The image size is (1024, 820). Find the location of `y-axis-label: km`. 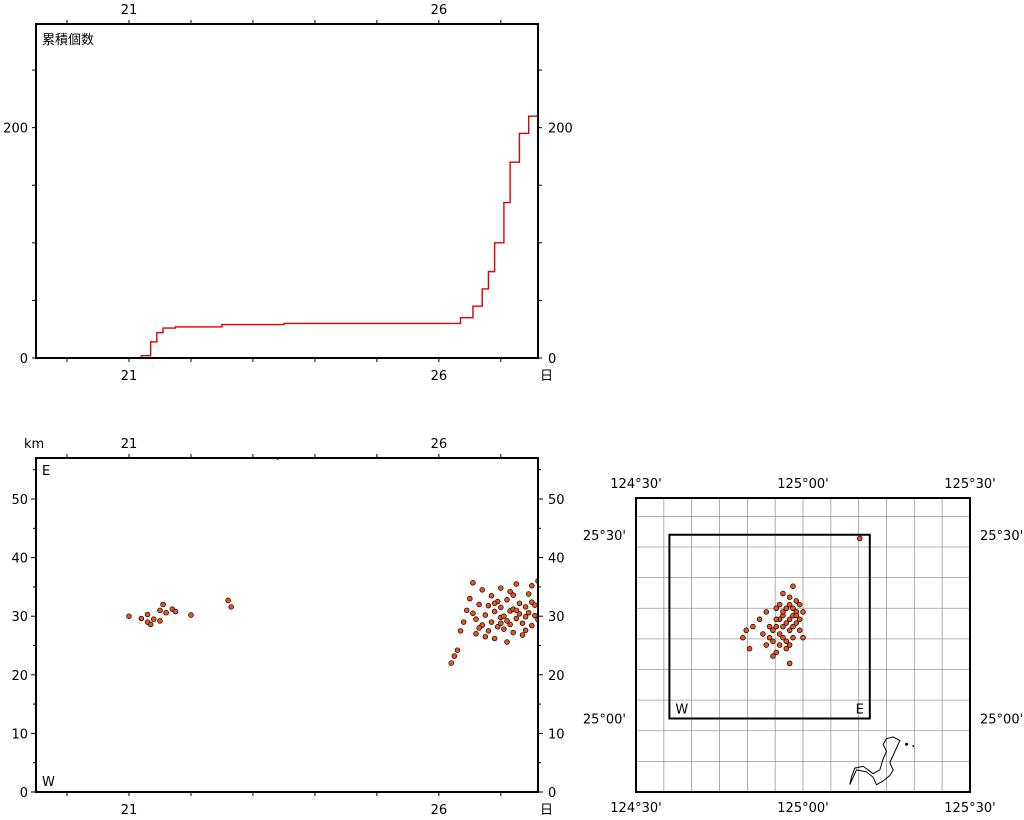

y-axis-label: km is located at coordinates (34, 444).